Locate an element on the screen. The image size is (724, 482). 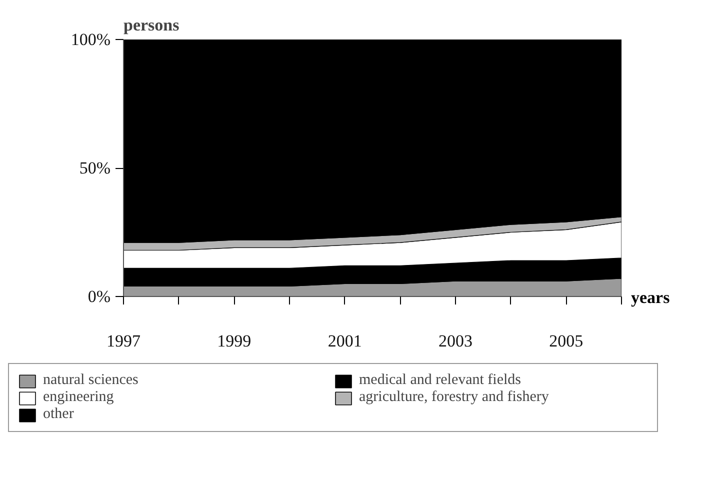
legend-label: other is located at coordinates (59, 414).